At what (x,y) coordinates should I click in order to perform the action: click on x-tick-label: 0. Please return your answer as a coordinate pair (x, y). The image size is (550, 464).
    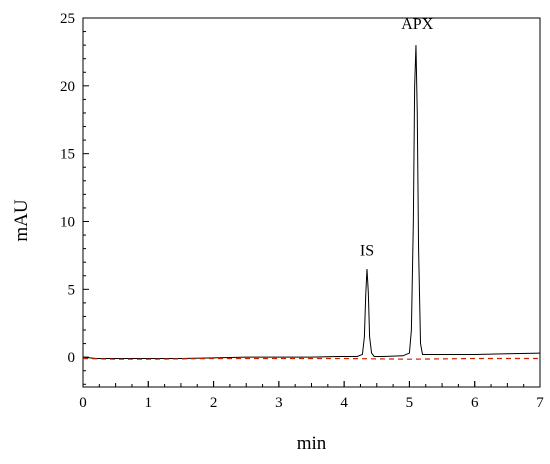
    Looking at the image, I should click on (83, 403).